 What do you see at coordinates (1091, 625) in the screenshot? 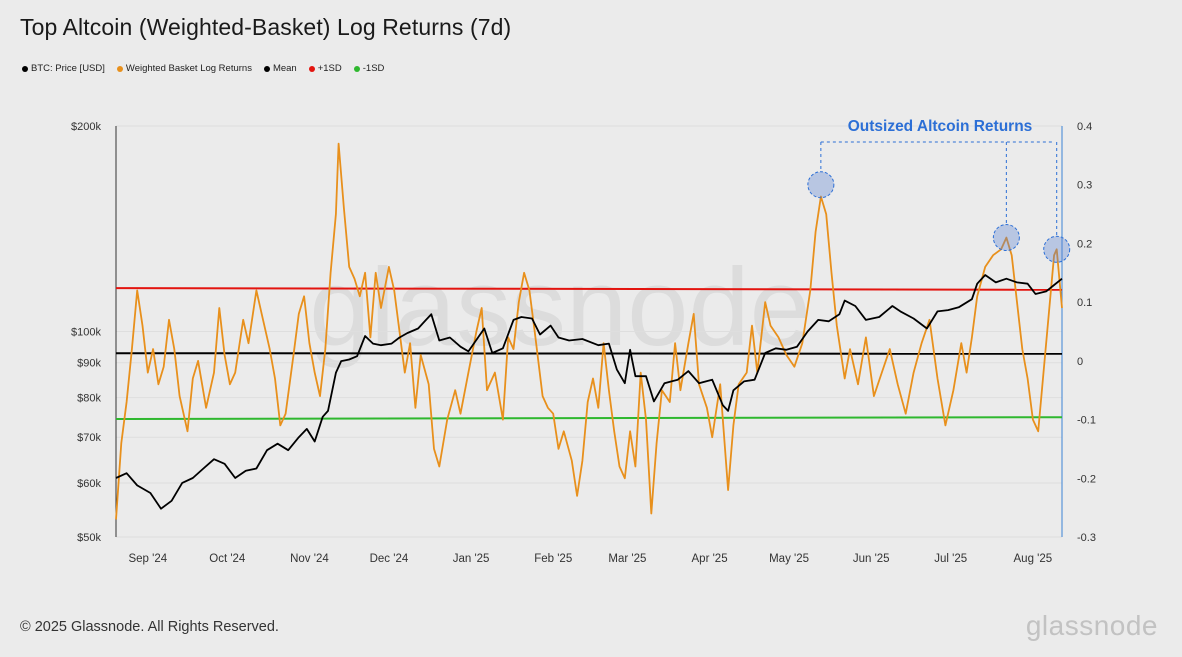
I see `brand-logo: glassnode` at bounding box center [1091, 625].